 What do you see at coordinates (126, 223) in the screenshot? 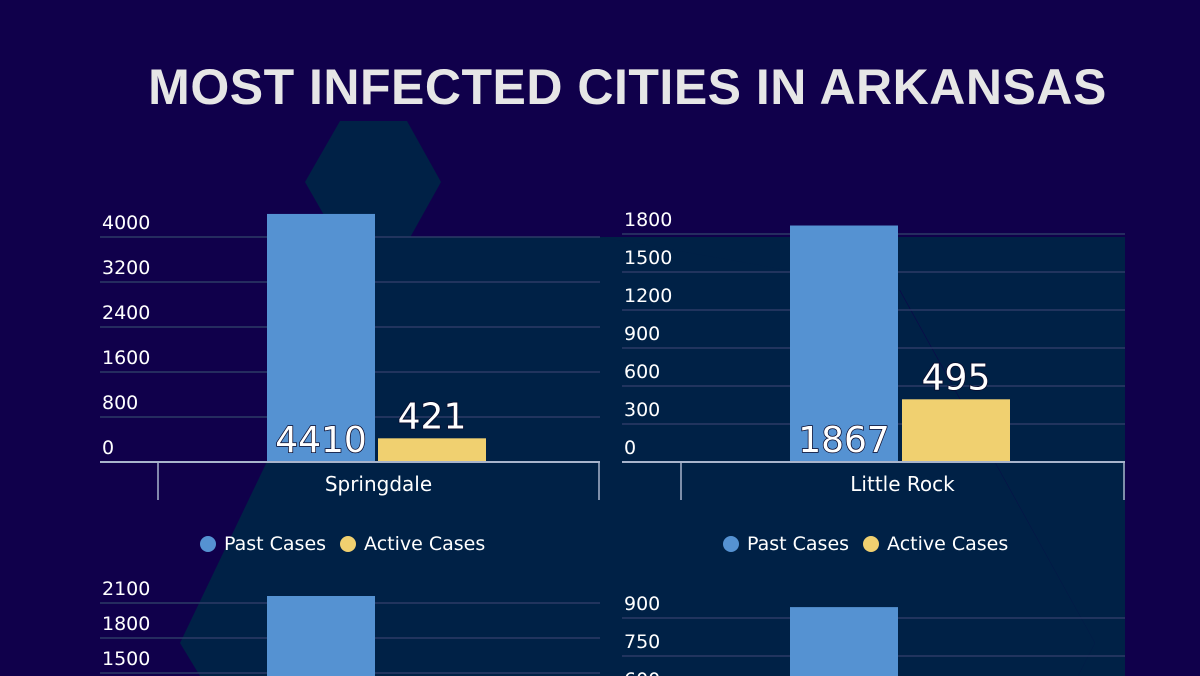
I see `y-tick-label: 4000` at bounding box center [126, 223].